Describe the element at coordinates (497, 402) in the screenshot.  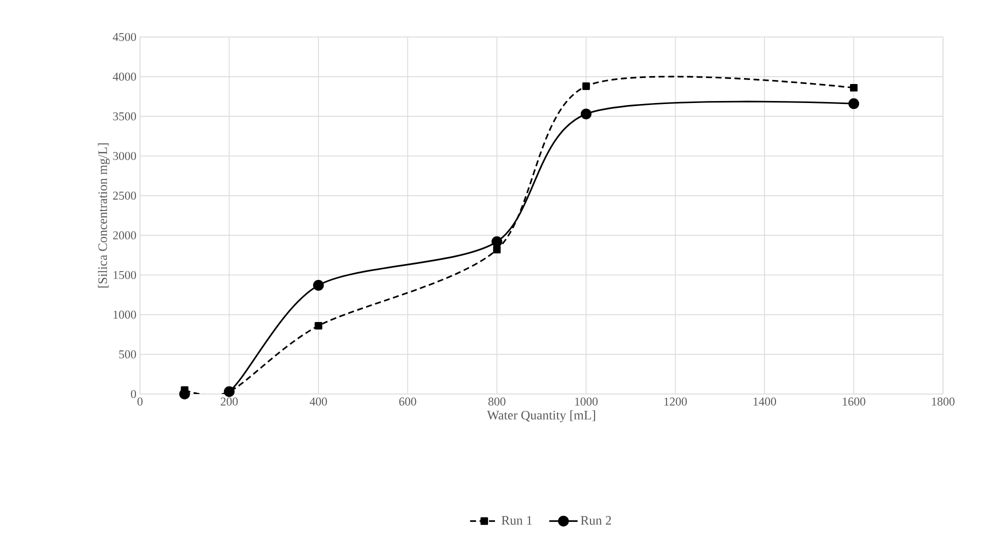
I see `x-tick-label: 800` at that location.